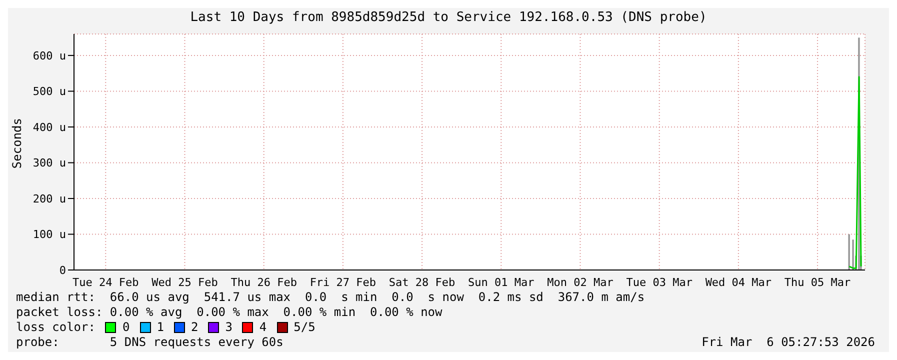 The width and height of the screenshot is (897, 360). What do you see at coordinates (17, 143) in the screenshot?
I see `y-axis-title: Seconds` at bounding box center [17, 143].